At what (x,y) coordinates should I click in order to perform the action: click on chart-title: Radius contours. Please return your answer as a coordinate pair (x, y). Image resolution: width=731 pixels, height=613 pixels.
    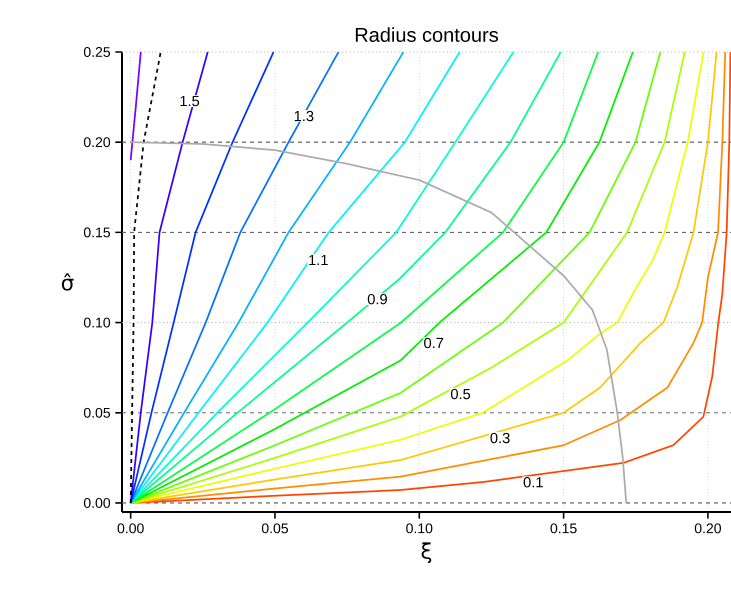
    Looking at the image, I should click on (427, 34).